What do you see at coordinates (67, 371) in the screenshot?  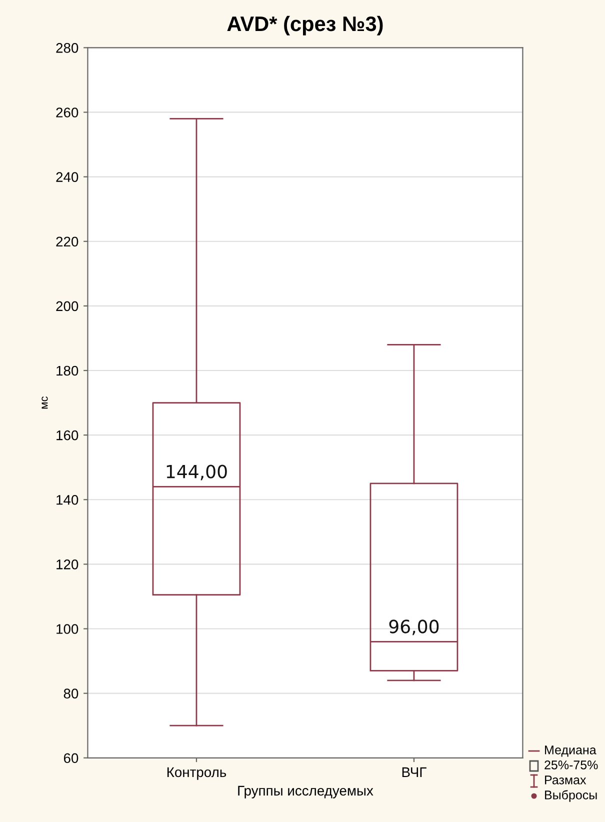 I see `y-tick-label: 180` at bounding box center [67, 371].